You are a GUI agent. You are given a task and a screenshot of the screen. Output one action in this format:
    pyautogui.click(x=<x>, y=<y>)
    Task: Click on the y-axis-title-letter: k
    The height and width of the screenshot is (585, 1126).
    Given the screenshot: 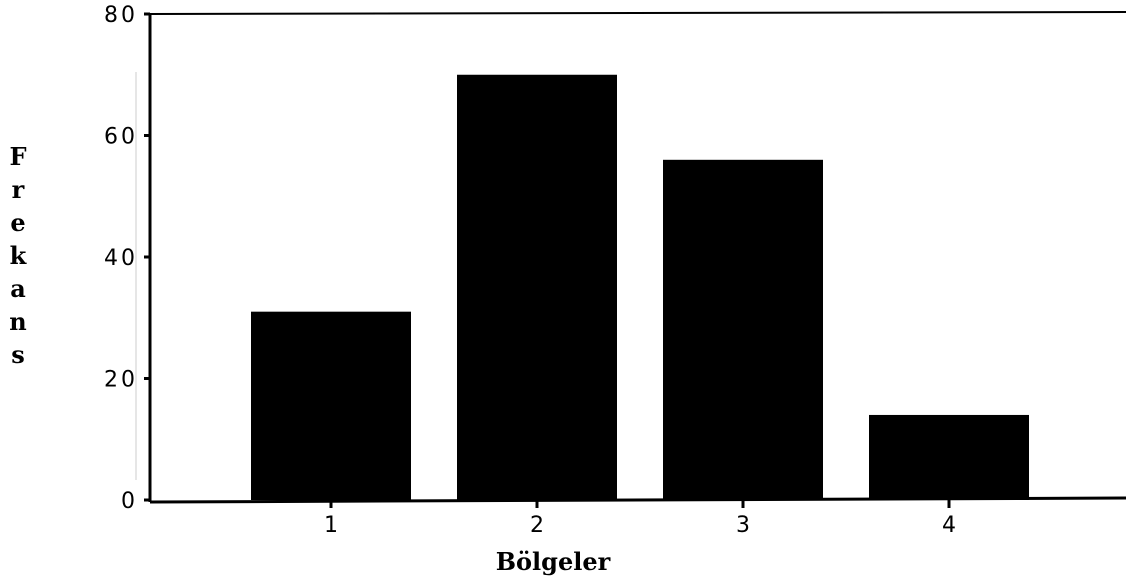 What is the action you would take?
    pyautogui.click(x=19, y=255)
    